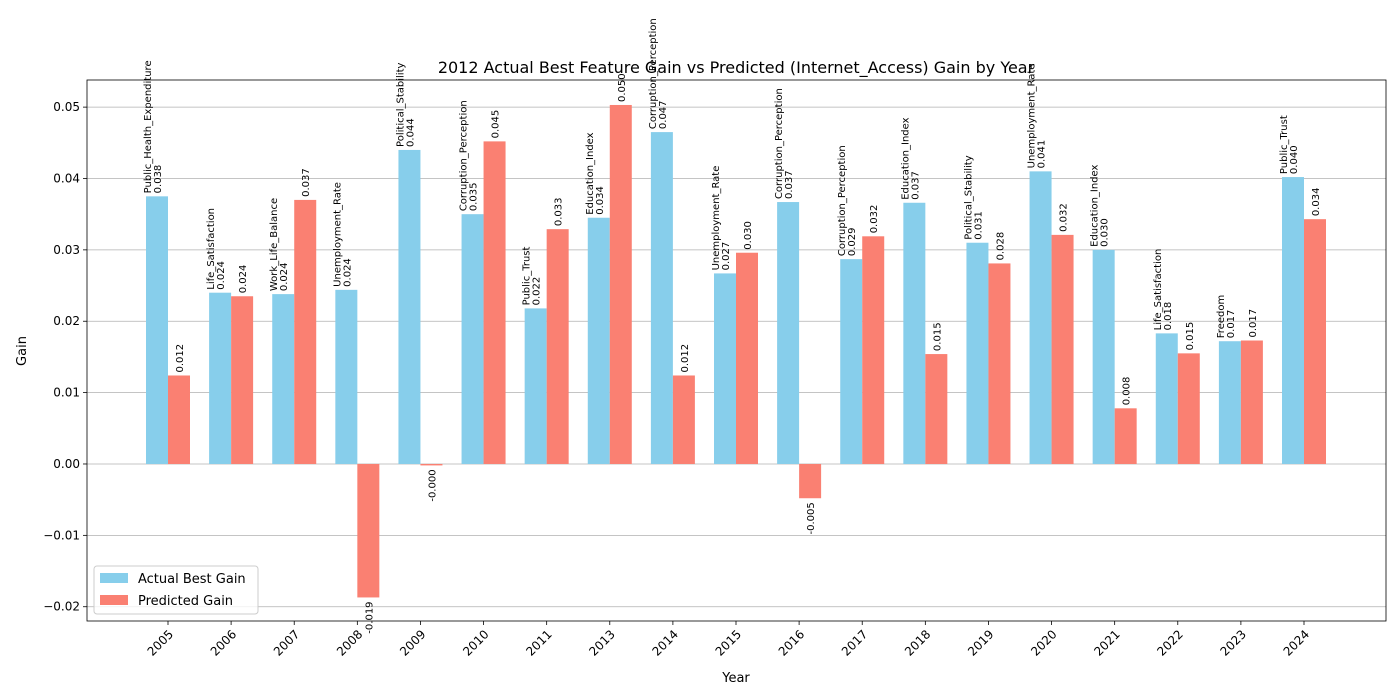  What do you see at coordinates (286, 642) in the screenshot?
I see `x-tick-label: 2007` at bounding box center [286, 642].